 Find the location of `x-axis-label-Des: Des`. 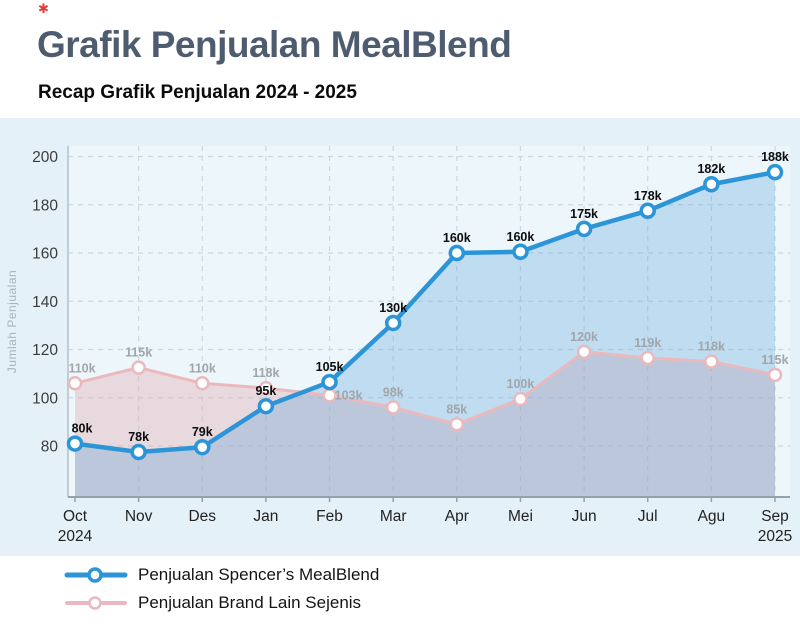

x-axis-label-Des: Des is located at coordinates (202, 516).